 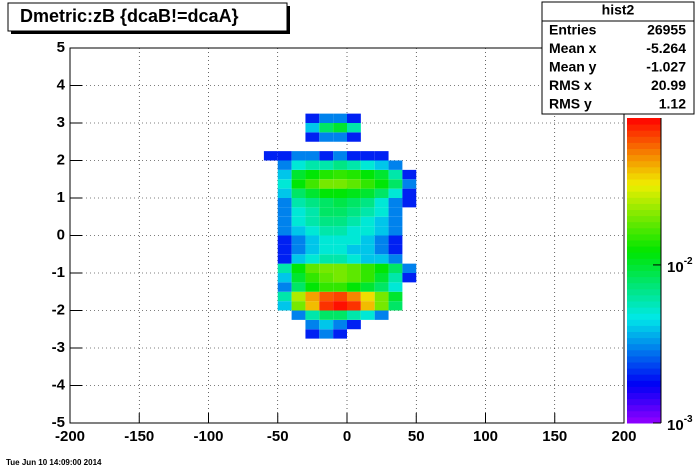 What do you see at coordinates (573, 67) in the screenshot?
I see `stats-label: Mean y` at bounding box center [573, 67].